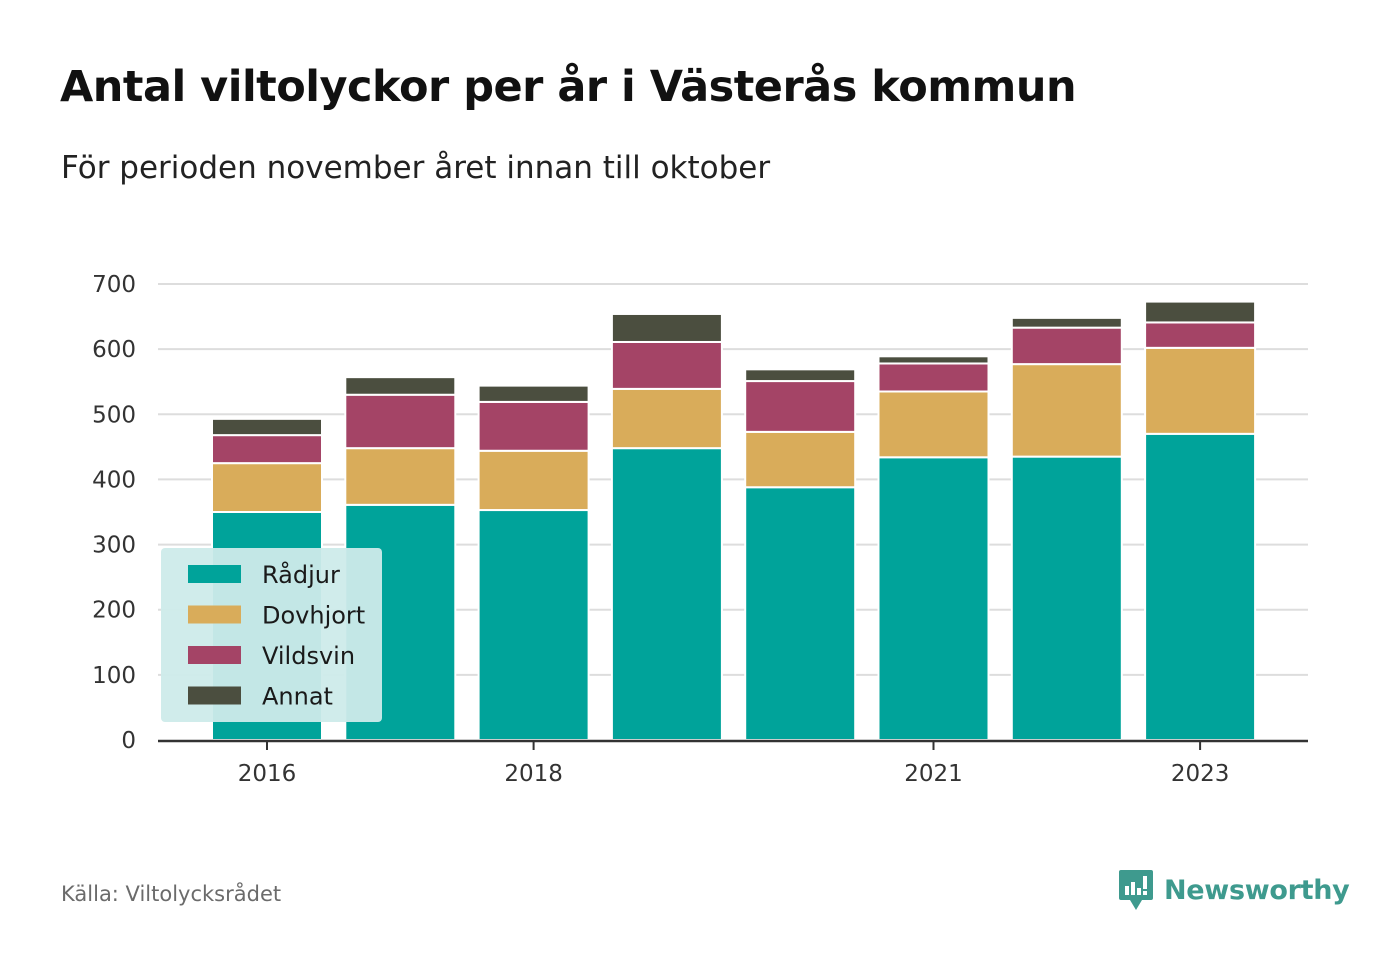 This screenshot has height=973, width=1400. I want to click on bar-segment-rådjur-2021, so click(933, 598).